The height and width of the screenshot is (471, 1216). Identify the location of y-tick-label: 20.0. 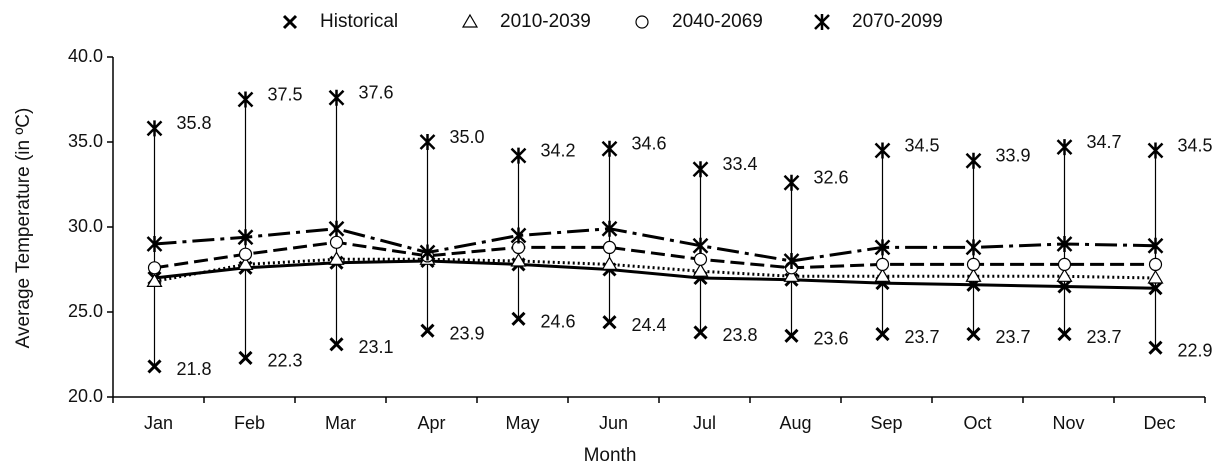
(85, 396).